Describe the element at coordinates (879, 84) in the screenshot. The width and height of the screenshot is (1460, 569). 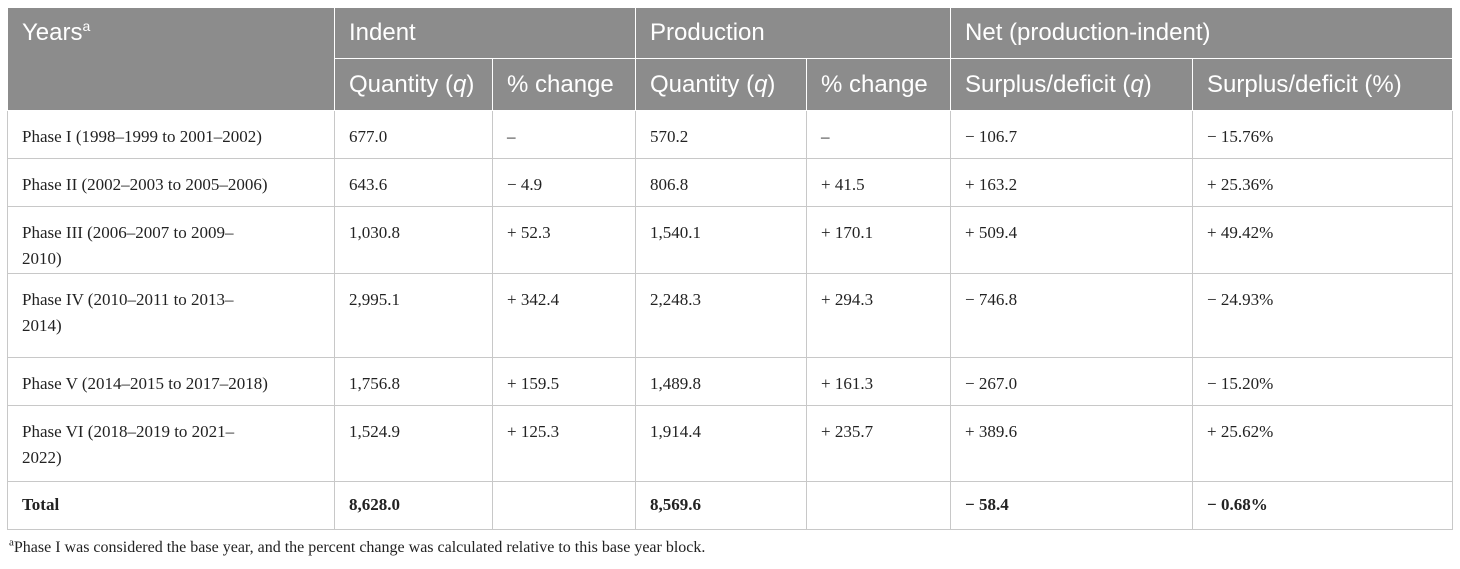
I see `header-production-pct-change: % change` at that location.